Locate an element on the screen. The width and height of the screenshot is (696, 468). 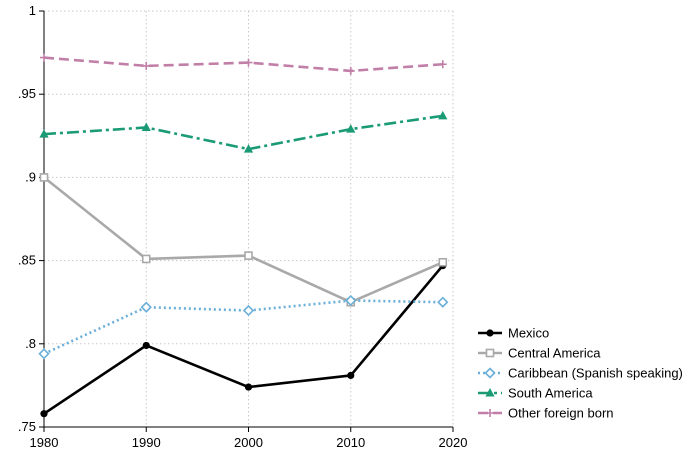
legend-label-3: South America is located at coordinates (550, 393).